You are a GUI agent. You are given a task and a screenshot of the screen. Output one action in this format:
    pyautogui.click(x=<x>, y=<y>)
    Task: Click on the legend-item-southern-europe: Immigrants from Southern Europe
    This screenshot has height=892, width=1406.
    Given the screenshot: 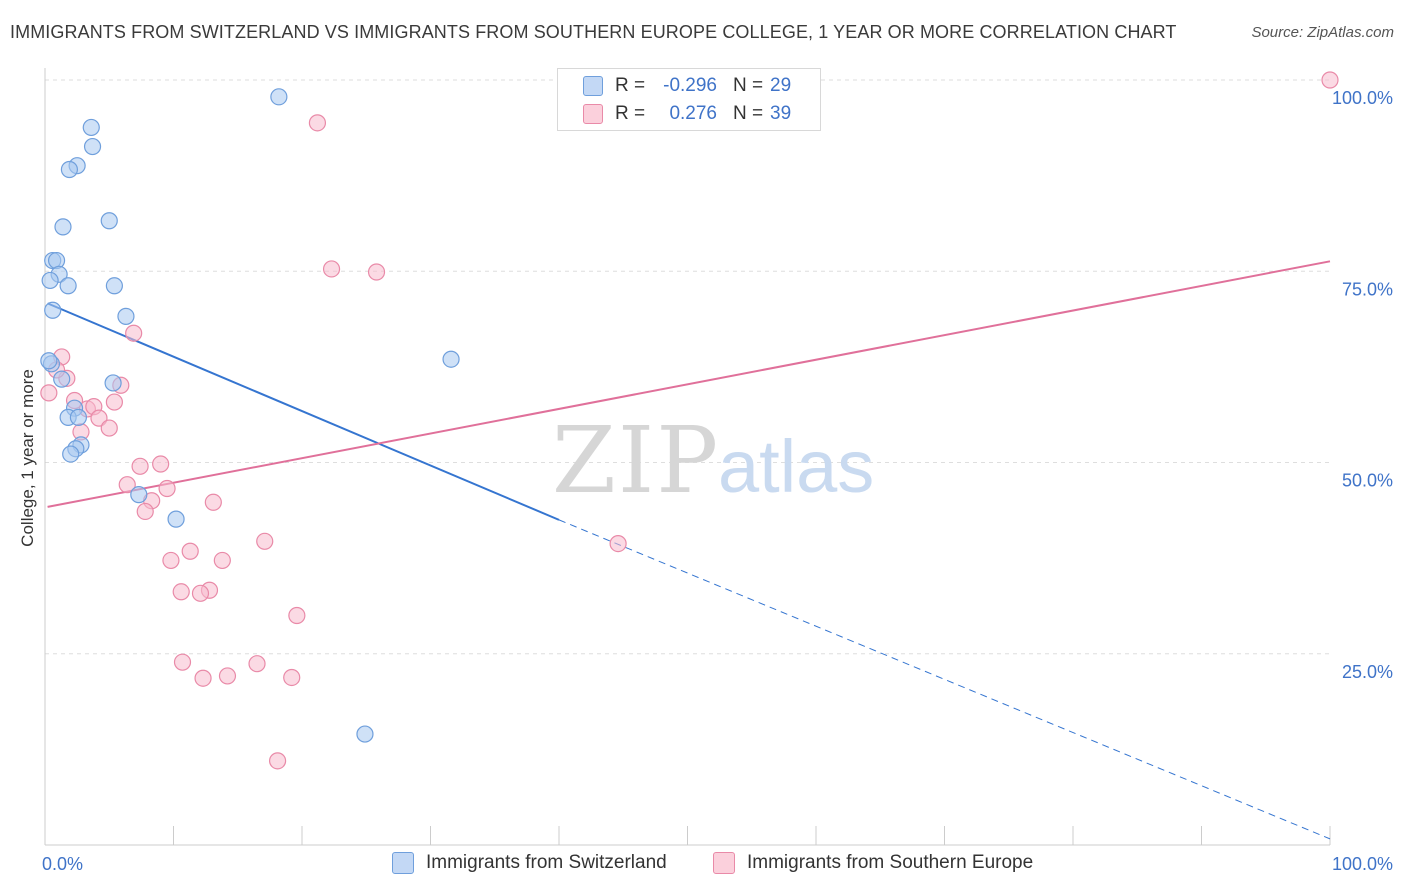 What is the action you would take?
    pyautogui.click(x=873, y=863)
    